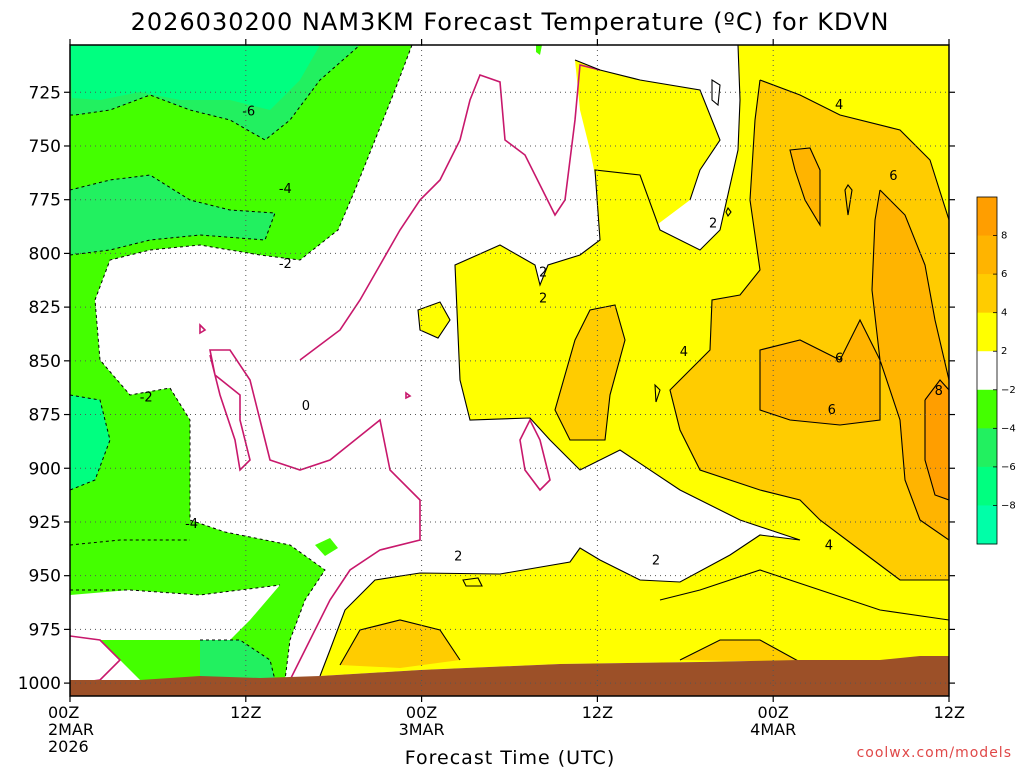 Image resolution: width=1024 pixels, height=768 pixels. Describe the element at coordinates (510, 757) in the screenshot. I see `x-axis-label: Forecast Time (UTC)` at that location.